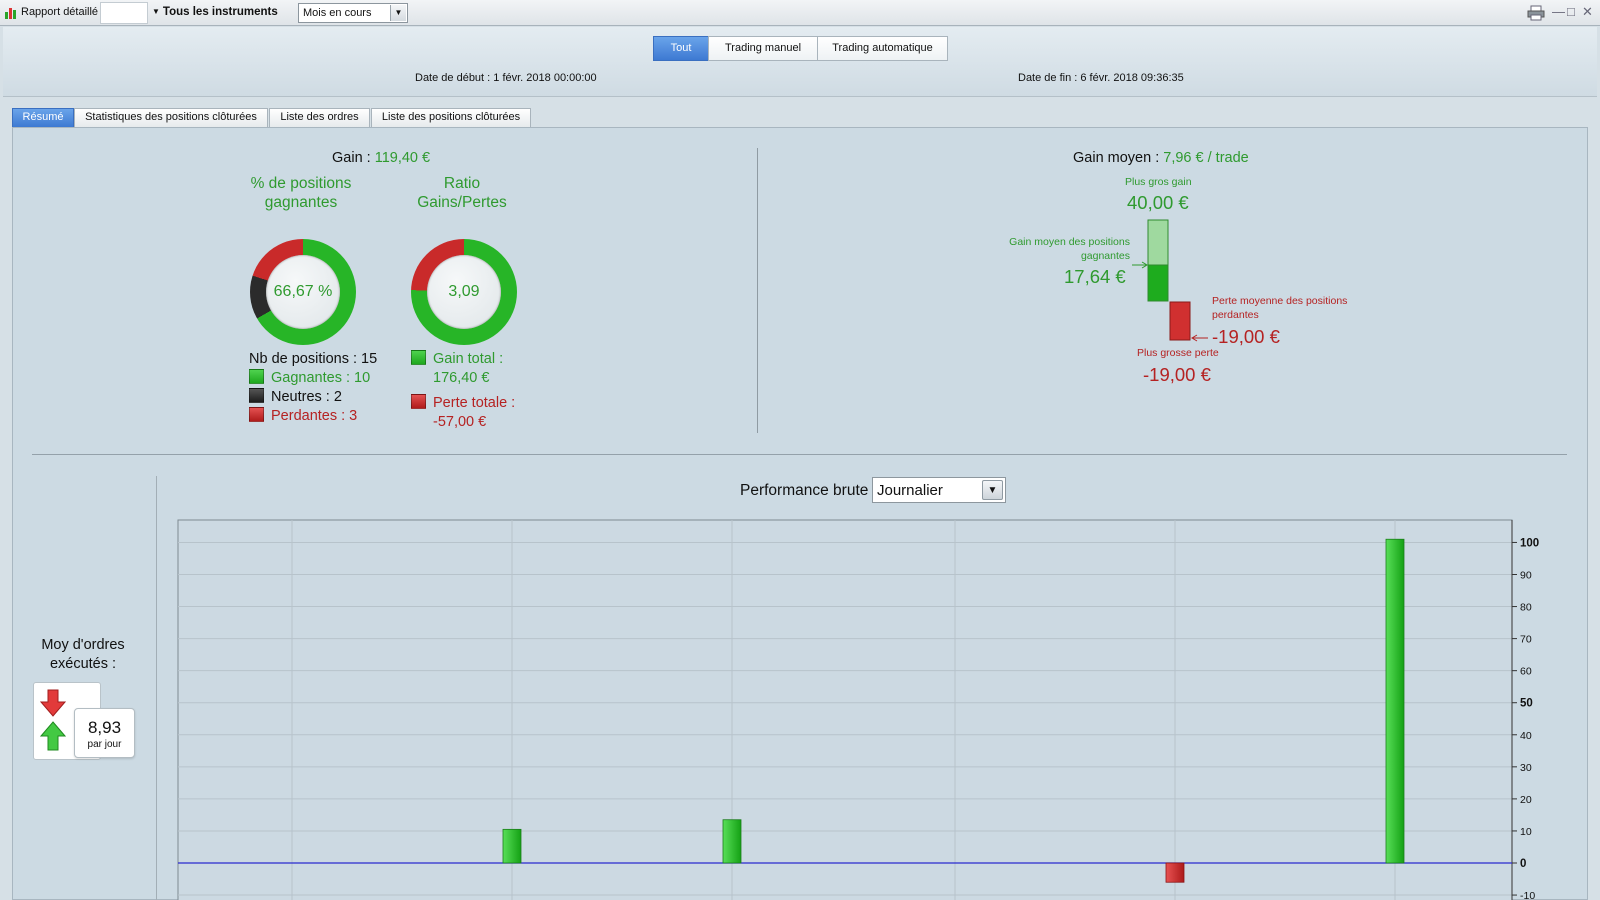  Describe the element at coordinates (319, 117) in the screenshot. I see `tab-orders-list: Liste des ordres` at that location.